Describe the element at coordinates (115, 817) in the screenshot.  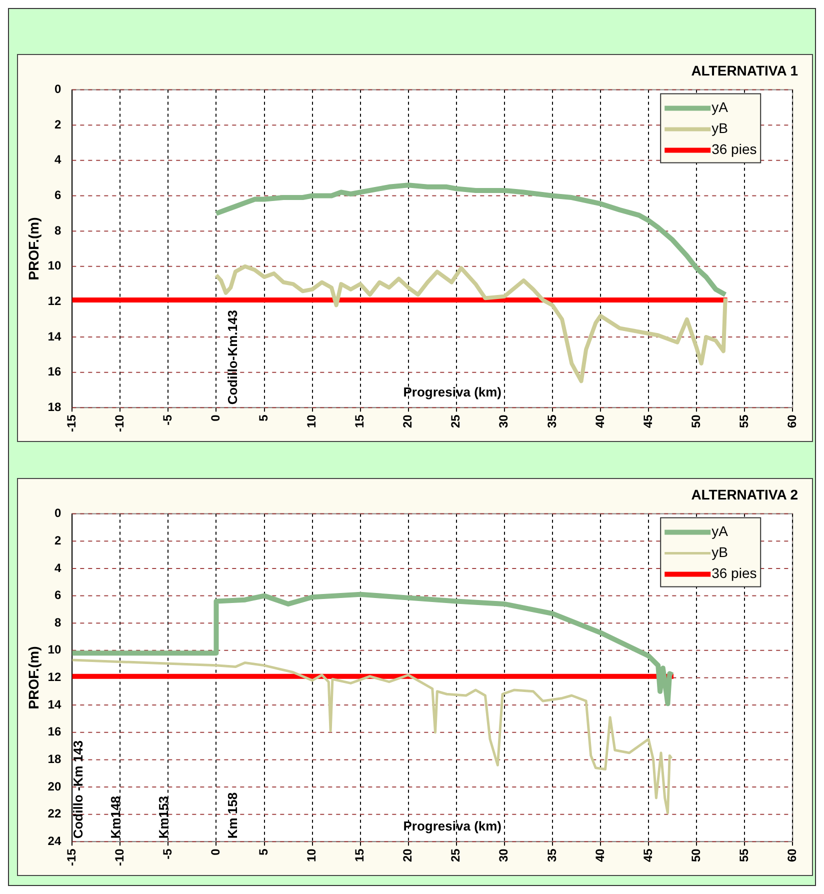
I see `annotation: Km148` at that location.